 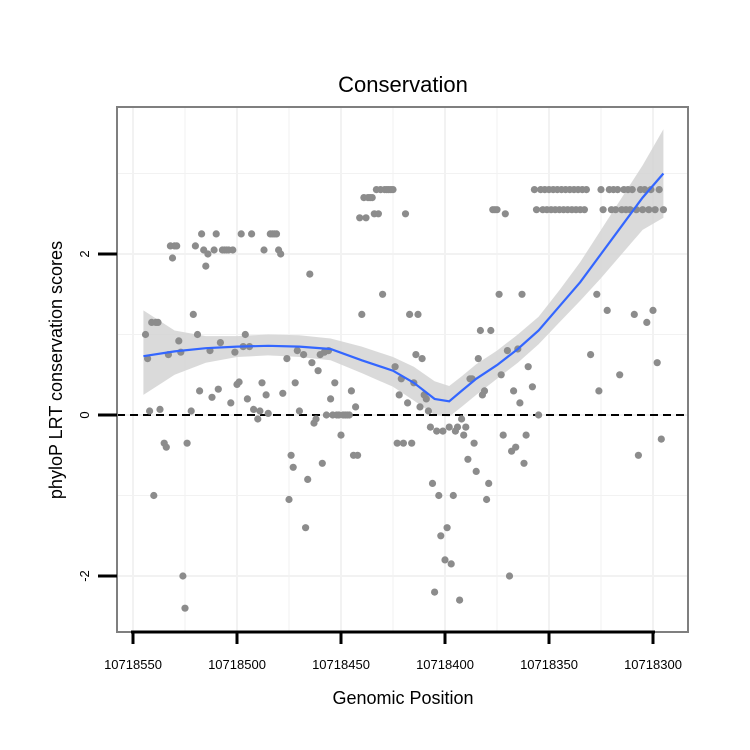 What do you see at coordinates (403, 84) in the screenshot?
I see `chart-title: Conservation` at bounding box center [403, 84].